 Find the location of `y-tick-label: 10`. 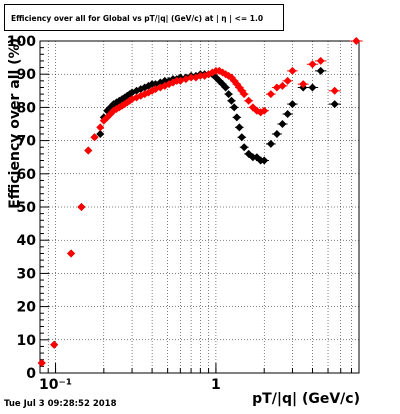

y-tick-label: 10 is located at coordinates (27, 341).